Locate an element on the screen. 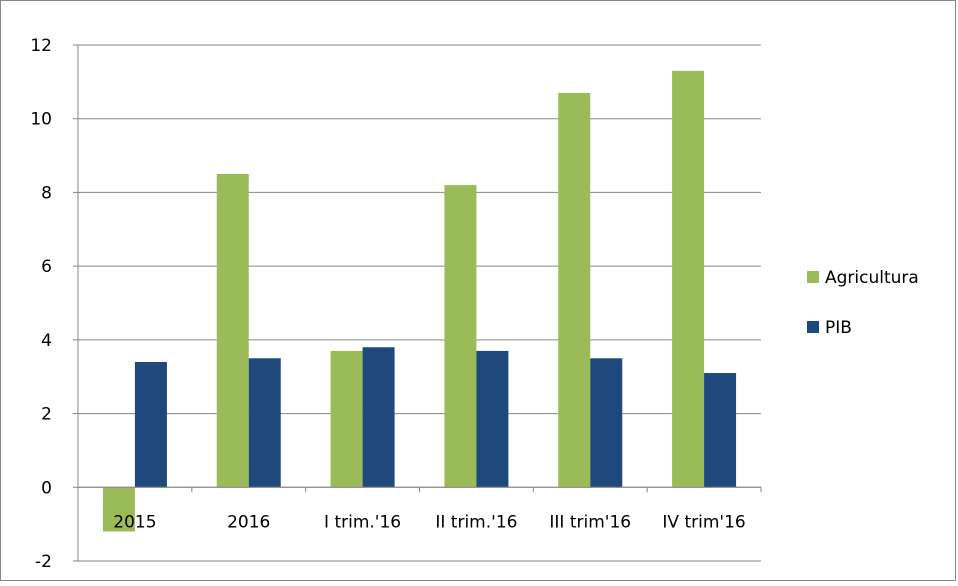  x-tick-label: I trim.'16 is located at coordinates (362, 522).